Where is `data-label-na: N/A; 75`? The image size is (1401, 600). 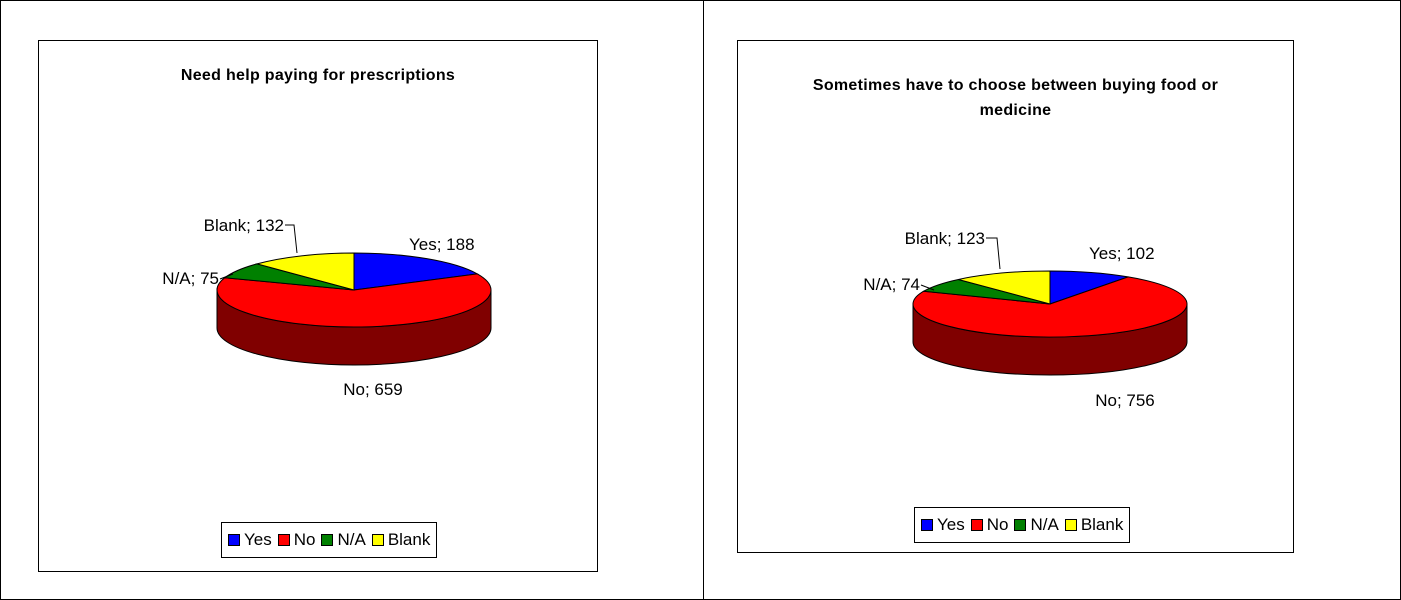 data-label-na: N/A; 75 is located at coordinates (190, 278).